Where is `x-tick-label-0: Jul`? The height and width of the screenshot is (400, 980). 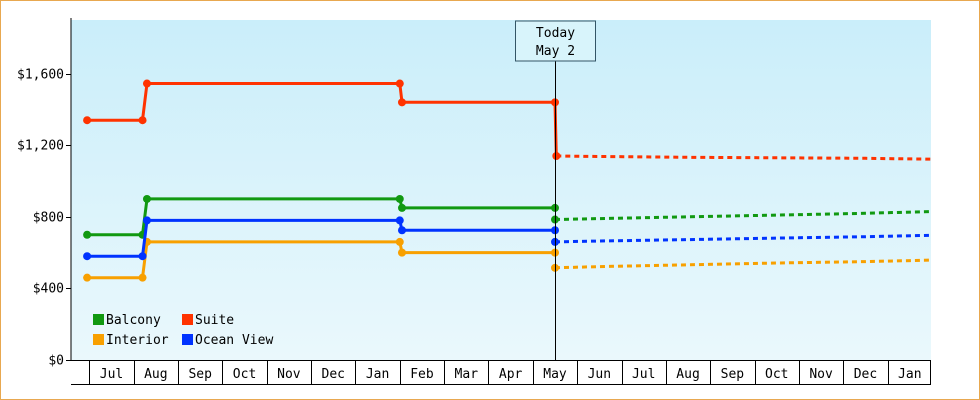 x-tick-label-0: Jul is located at coordinates (111, 374).